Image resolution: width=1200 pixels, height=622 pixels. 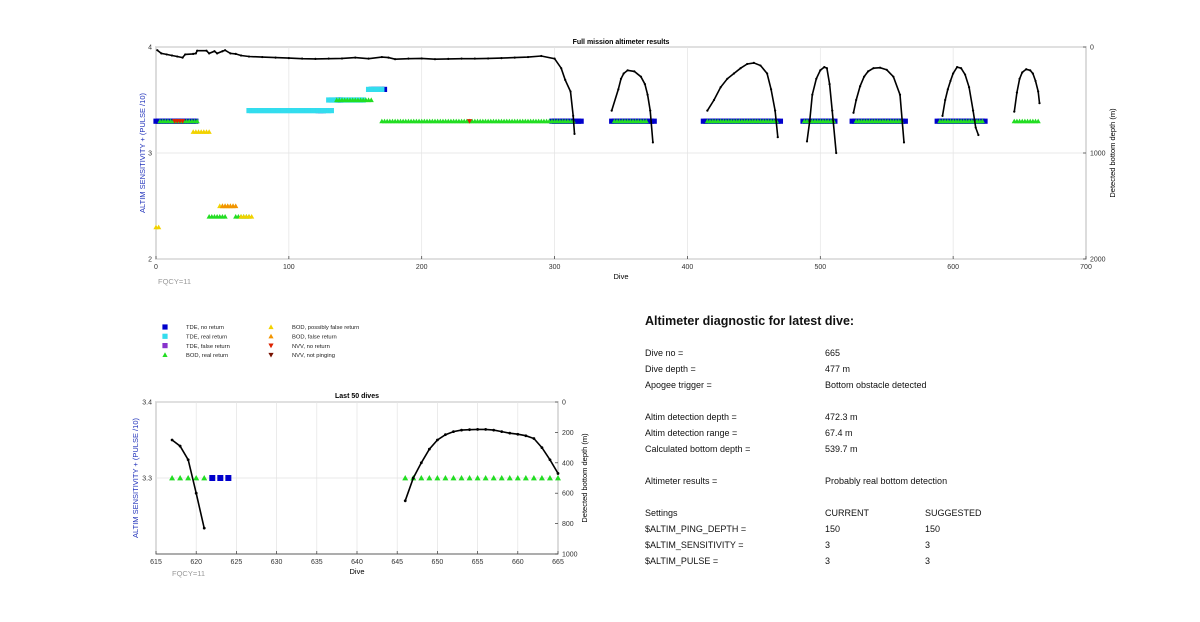 What do you see at coordinates (905, 564) in the screenshot?
I see `pulse-row: $ALTIM_PULSE = 3 3` at bounding box center [905, 564].